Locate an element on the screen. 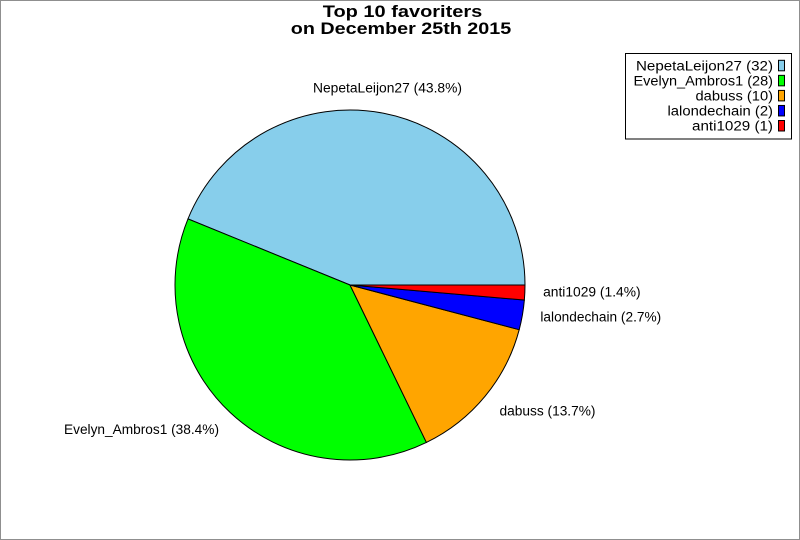 The width and height of the screenshot is (800, 540). svg-text: lalondechain (2) is located at coordinates (721, 110).